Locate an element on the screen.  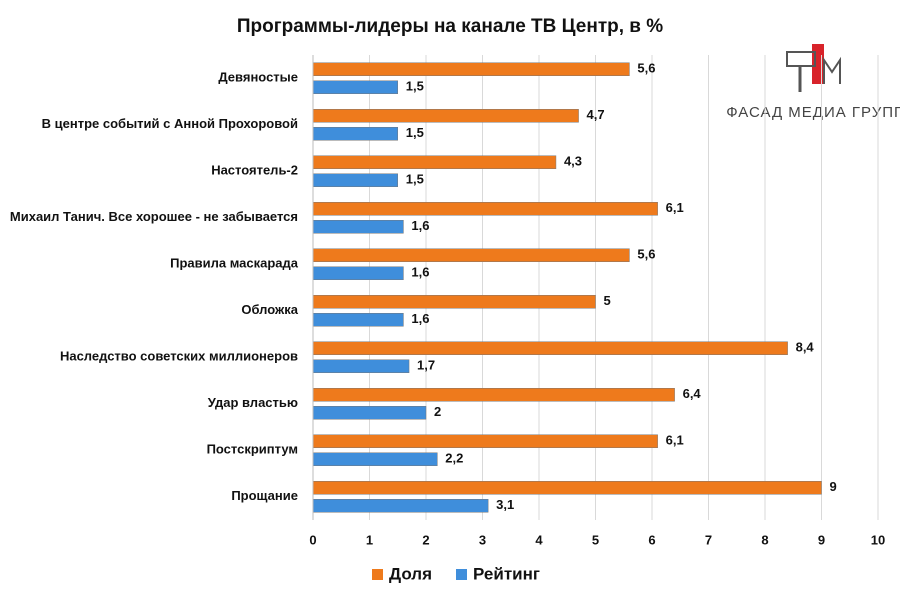
x-tick-label: 6 is located at coordinates (651, 539).